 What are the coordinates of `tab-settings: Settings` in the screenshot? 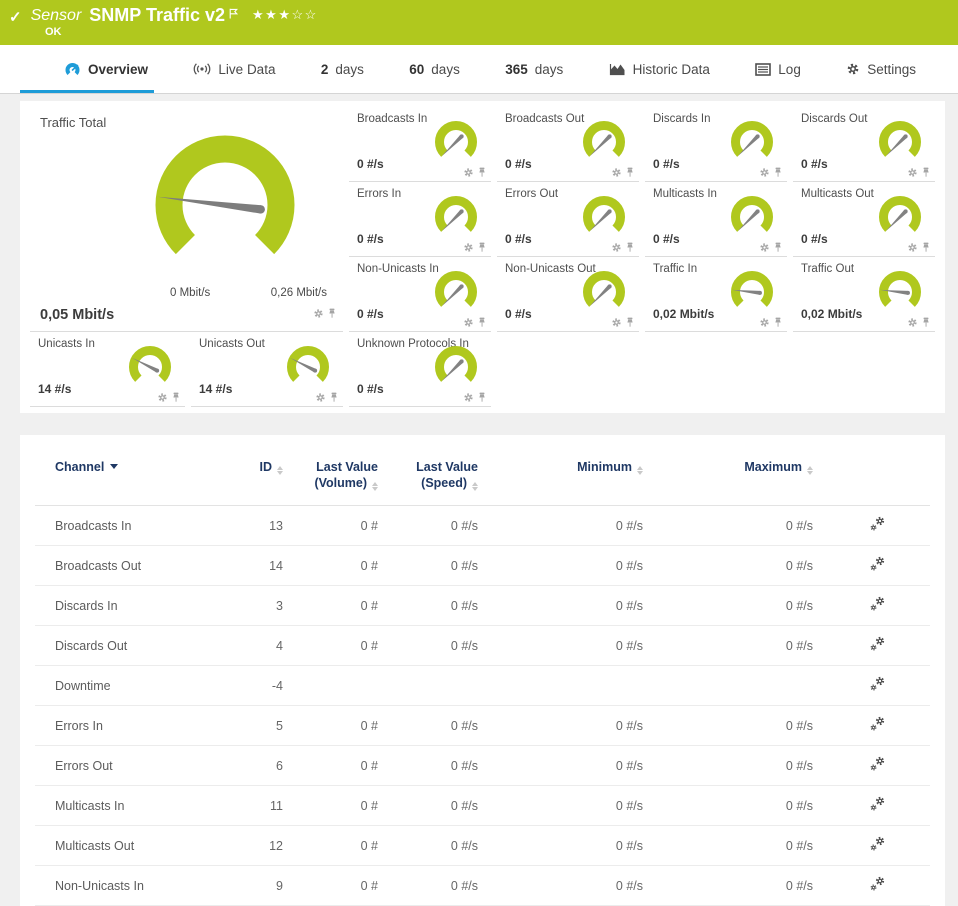 It's located at (881, 69).